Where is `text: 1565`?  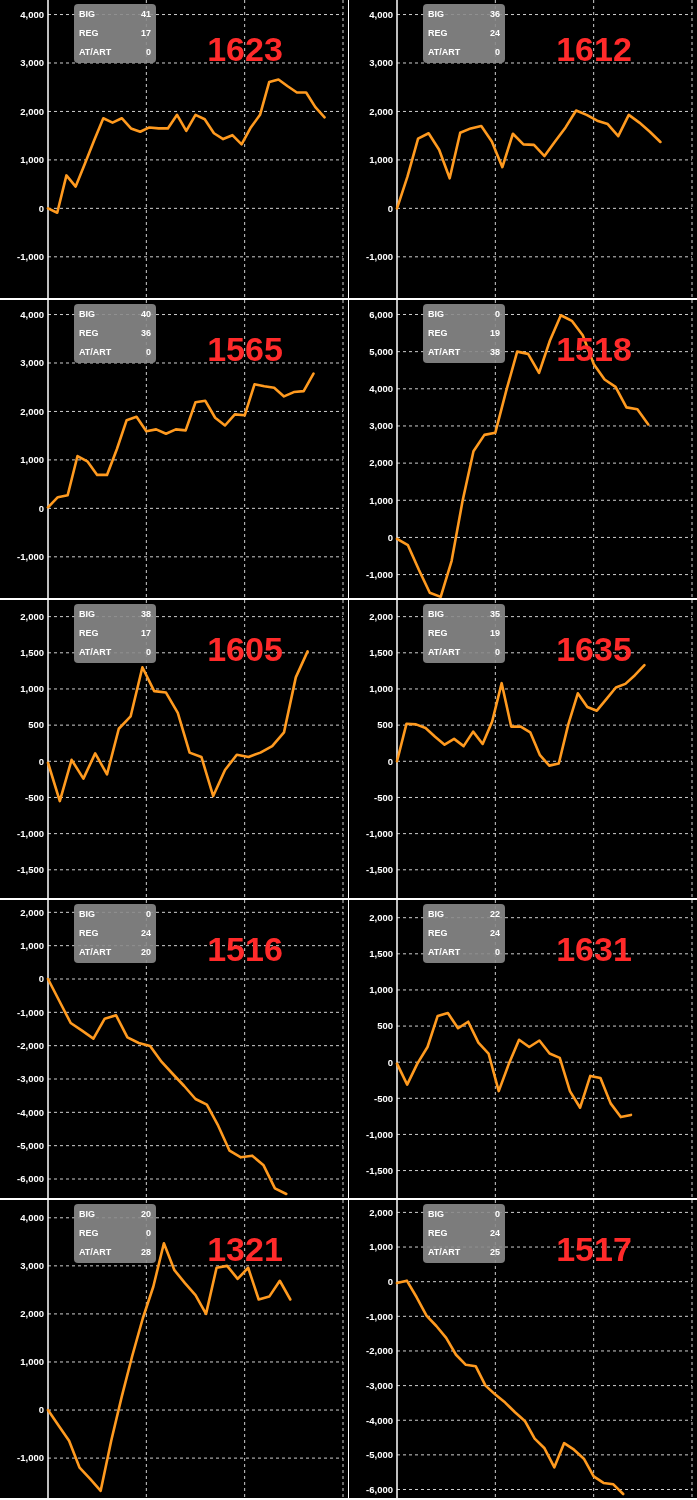 text: 1565 is located at coordinates (245, 349).